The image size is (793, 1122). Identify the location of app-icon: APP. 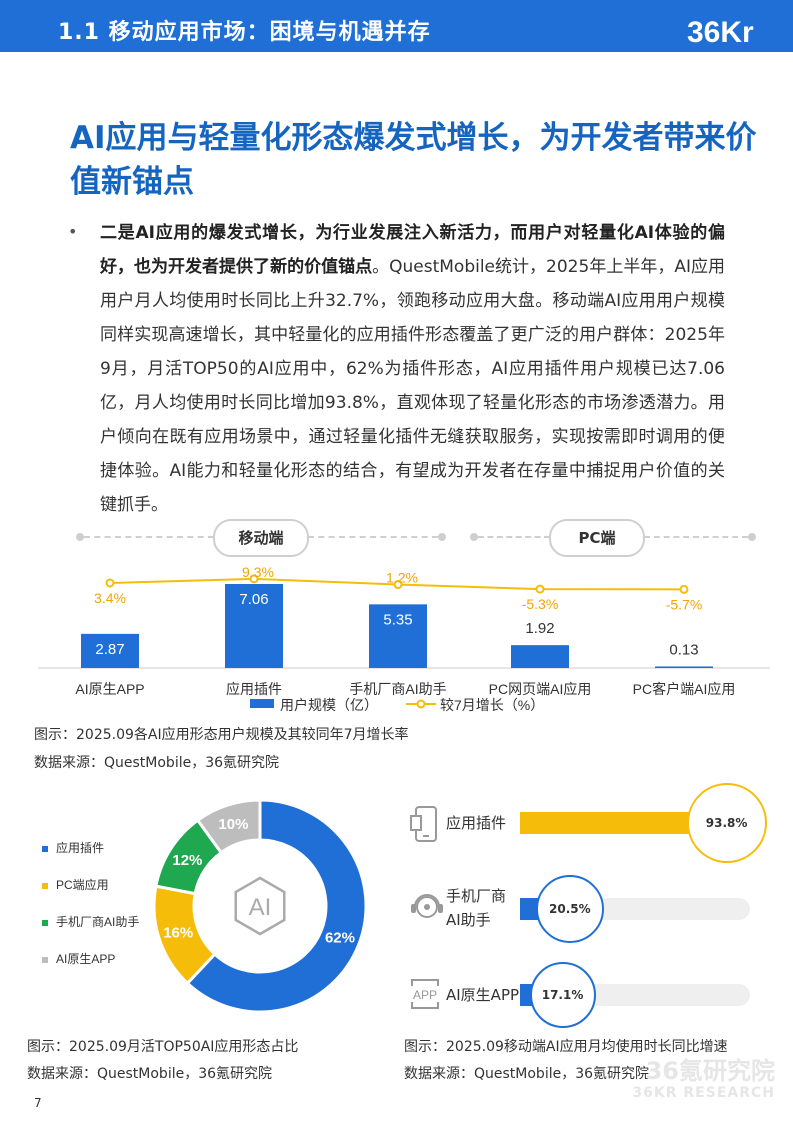
(427, 996).